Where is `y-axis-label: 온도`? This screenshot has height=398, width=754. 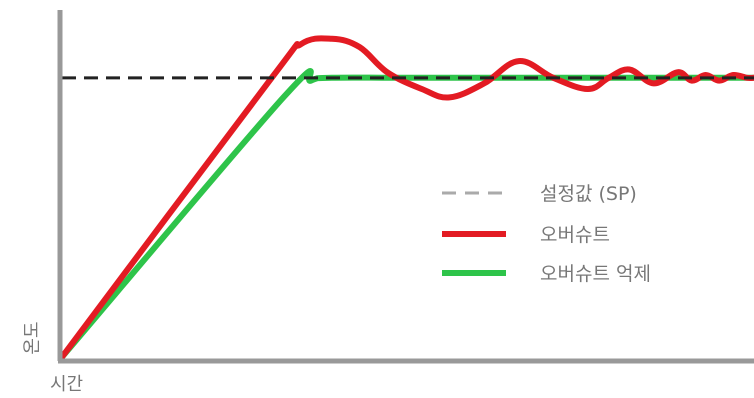 y-axis-label: 온도 is located at coordinates (32, 337).